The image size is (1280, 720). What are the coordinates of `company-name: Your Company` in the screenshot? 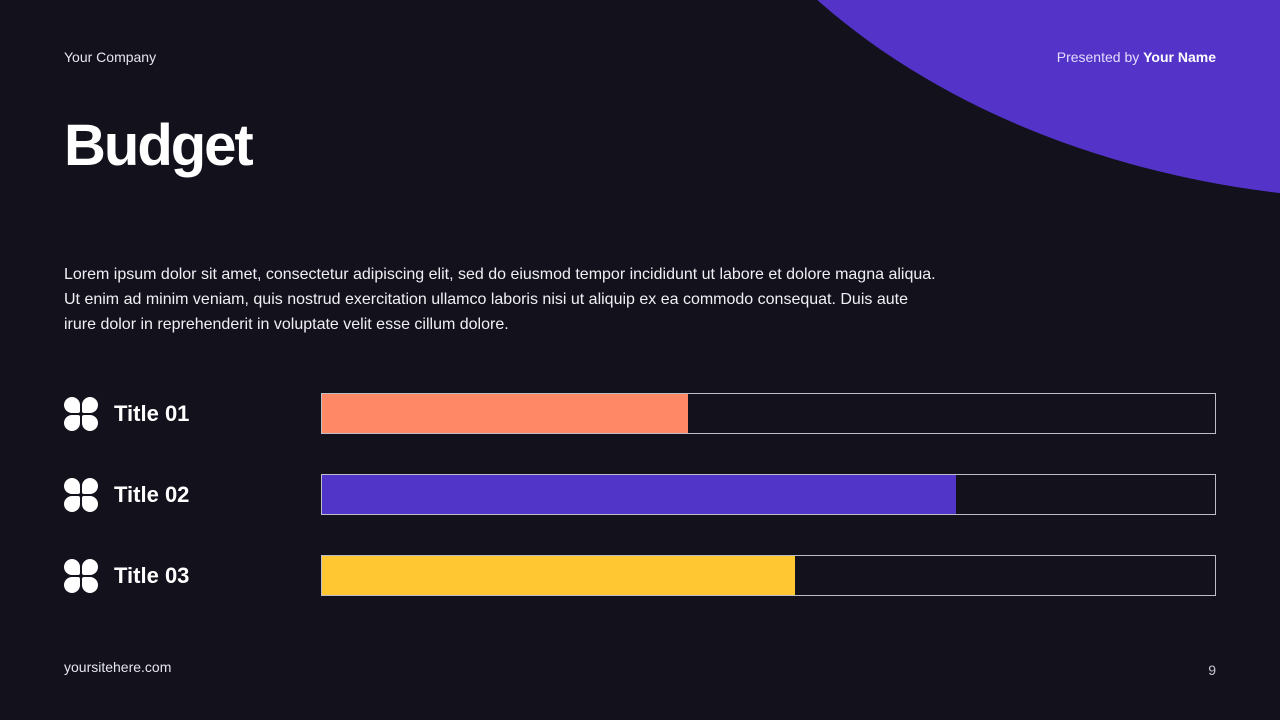 It's located at (110, 57).